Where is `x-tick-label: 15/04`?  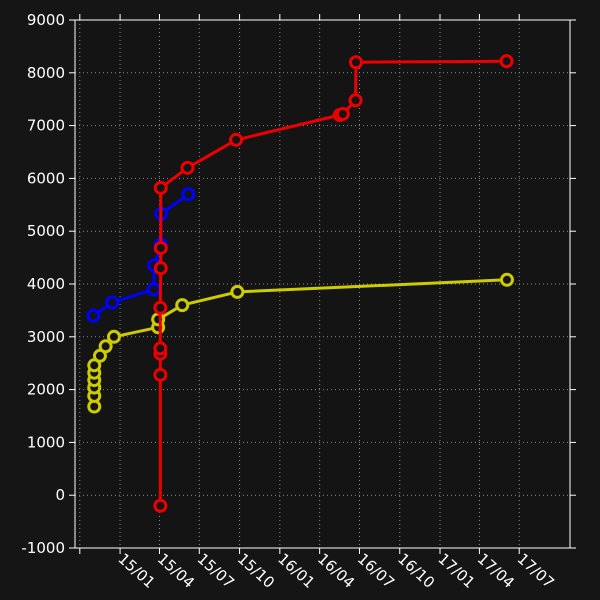
x-tick-label: 15/04 is located at coordinates (176, 571).